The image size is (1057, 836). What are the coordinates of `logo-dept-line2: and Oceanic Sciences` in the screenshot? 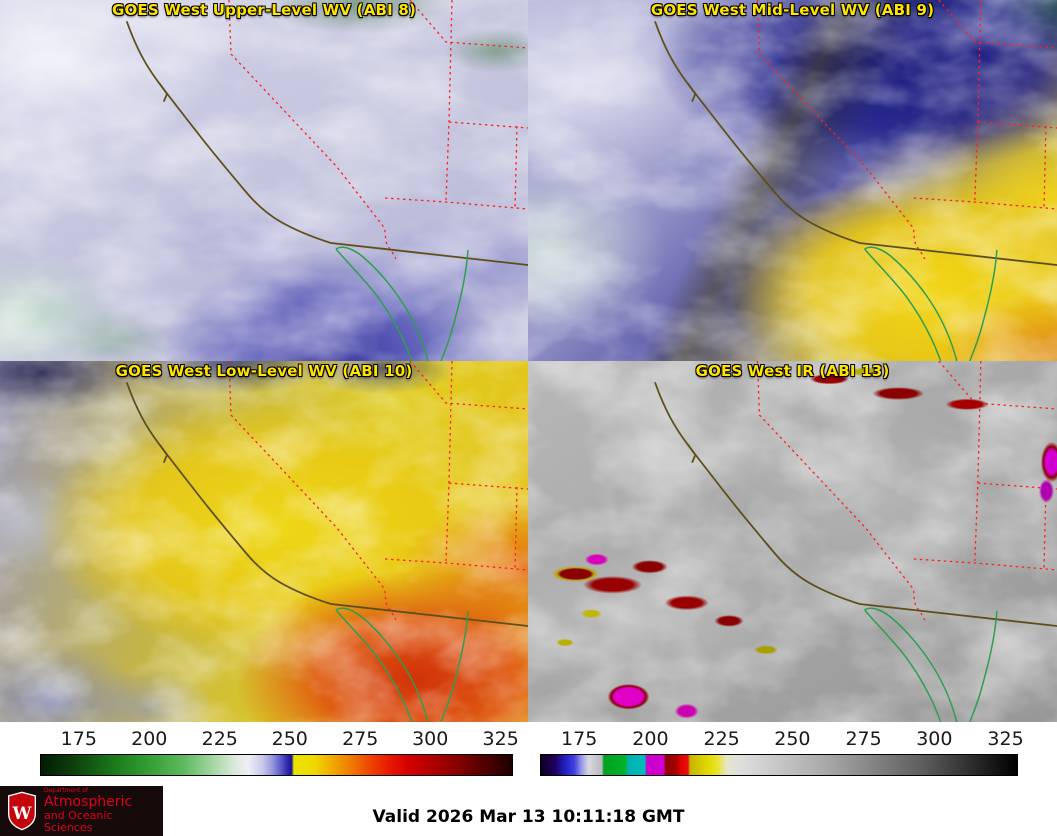 It's located at (78, 821).